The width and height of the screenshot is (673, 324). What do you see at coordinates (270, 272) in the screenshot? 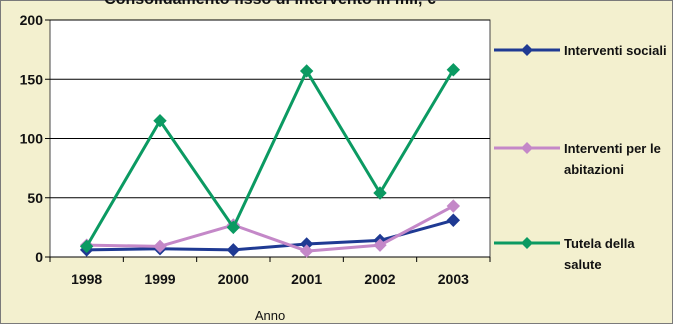
I see `x-axis-ticks: 1998 1999 2000 2001 2002 2003` at bounding box center [270, 272].